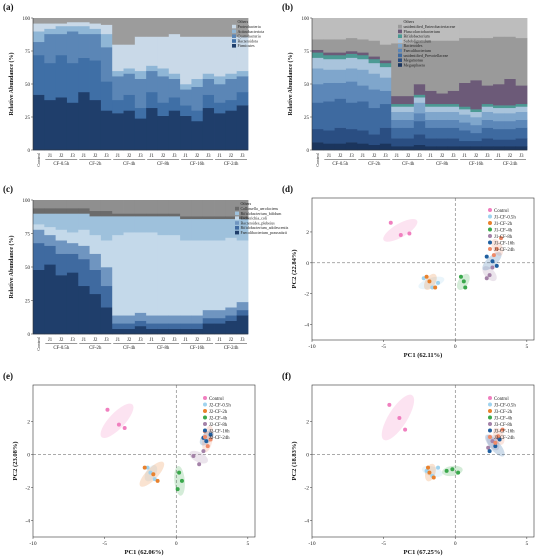 The image size is (550, 558). Describe the element at coordinates (423, 552) in the screenshot. I see `x-axis-label: PC1 (67.25%)` at that location.